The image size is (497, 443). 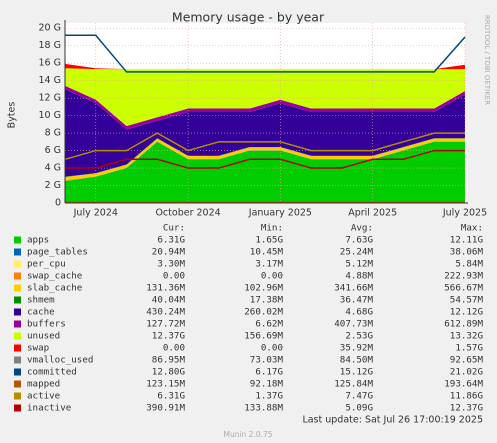 I want to click on legend-label: slab_cache, so click(x=54, y=288).